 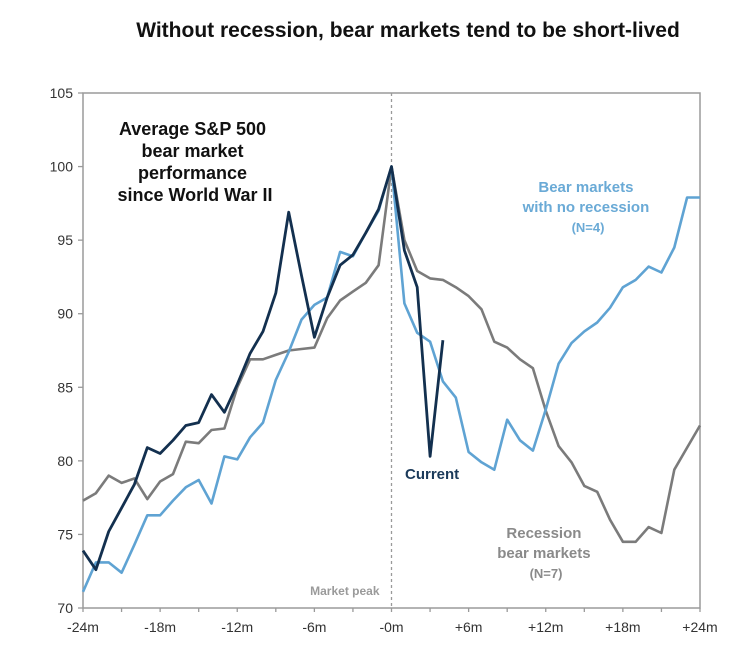 I want to click on x-tick-label: +12m, so click(x=545, y=627).